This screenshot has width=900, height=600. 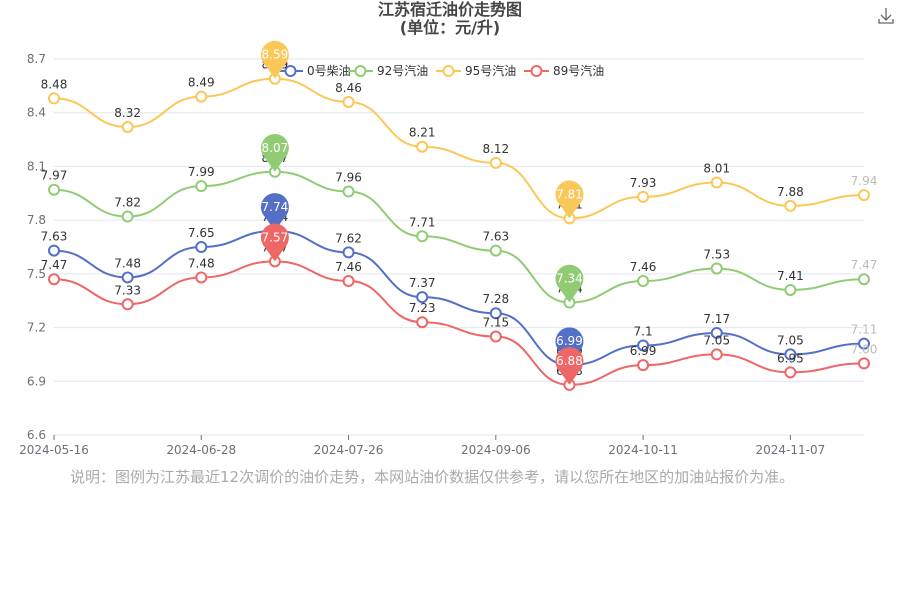 What do you see at coordinates (348, 88) in the screenshot?
I see `data-label: 8.46` at bounding box center [348, 88].